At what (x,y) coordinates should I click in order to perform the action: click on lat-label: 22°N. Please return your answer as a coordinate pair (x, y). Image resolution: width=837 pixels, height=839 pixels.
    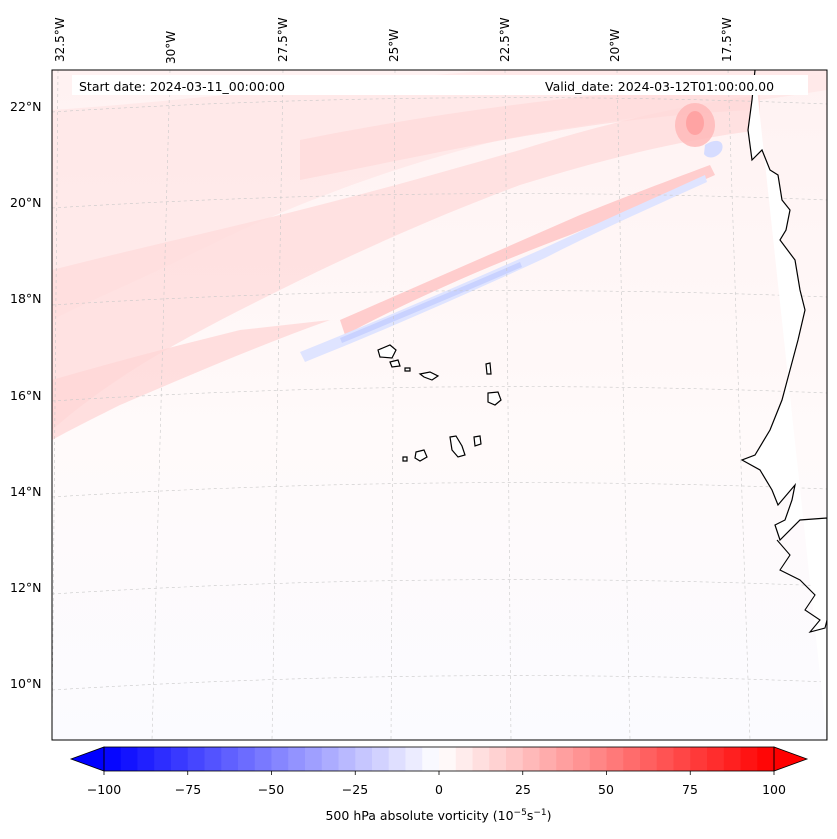
    Looking at the image, I should click on (26, 106).